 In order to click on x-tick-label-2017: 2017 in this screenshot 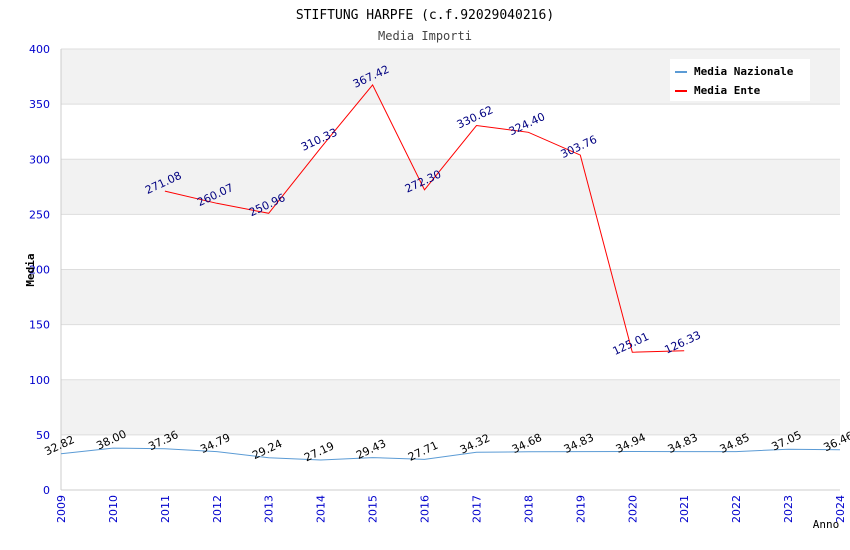, I will do `click(476, 509)`.